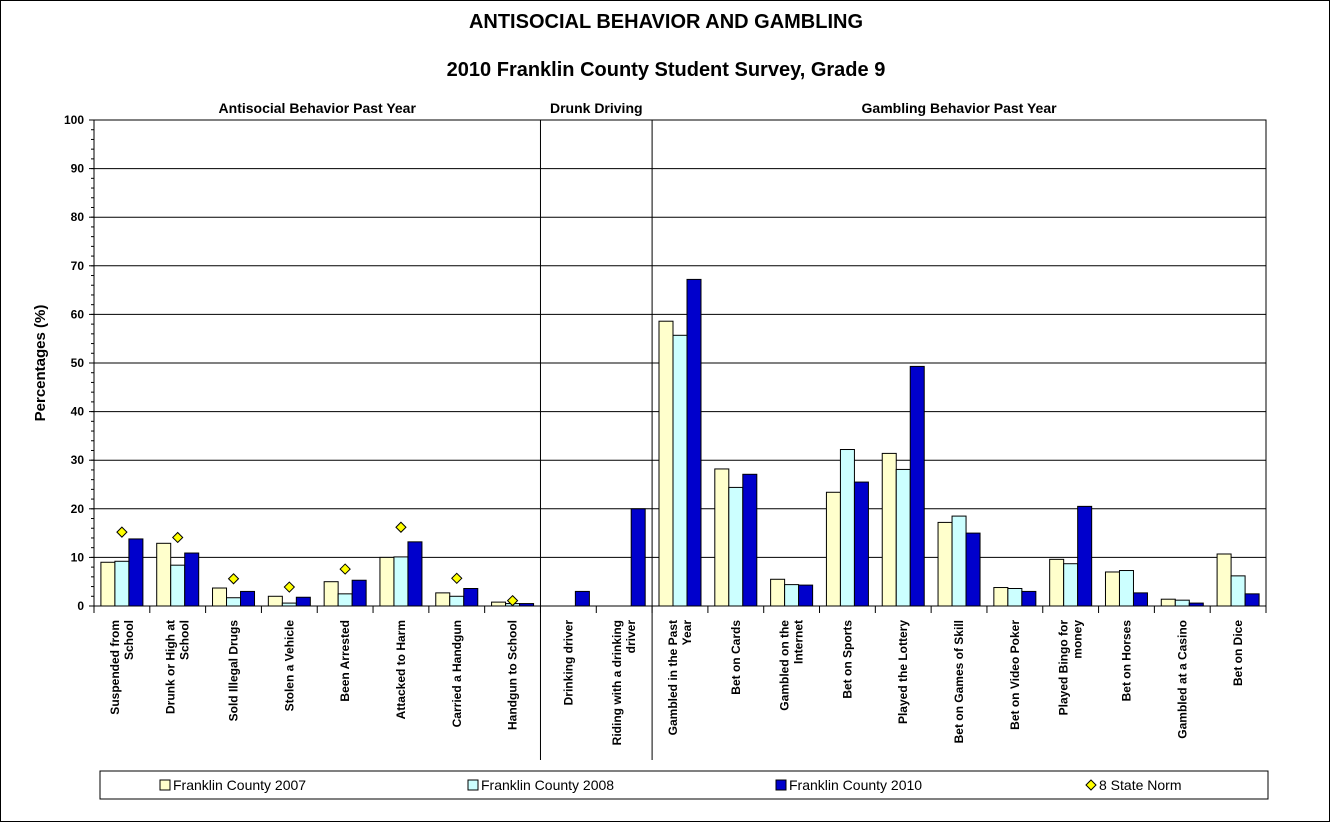  Describe the element at coordinates (78, 266) in the screenshot. I see `y-tick-label: 70` at that location.